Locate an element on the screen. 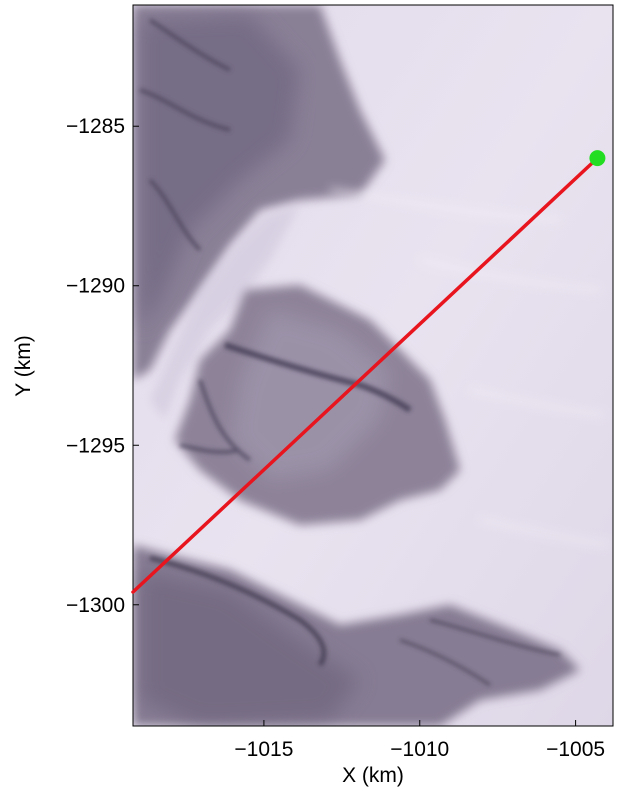 The width and height of the screenshot is (623, 800). x-tick-label: −1005 is located at coordinates (575, 749).